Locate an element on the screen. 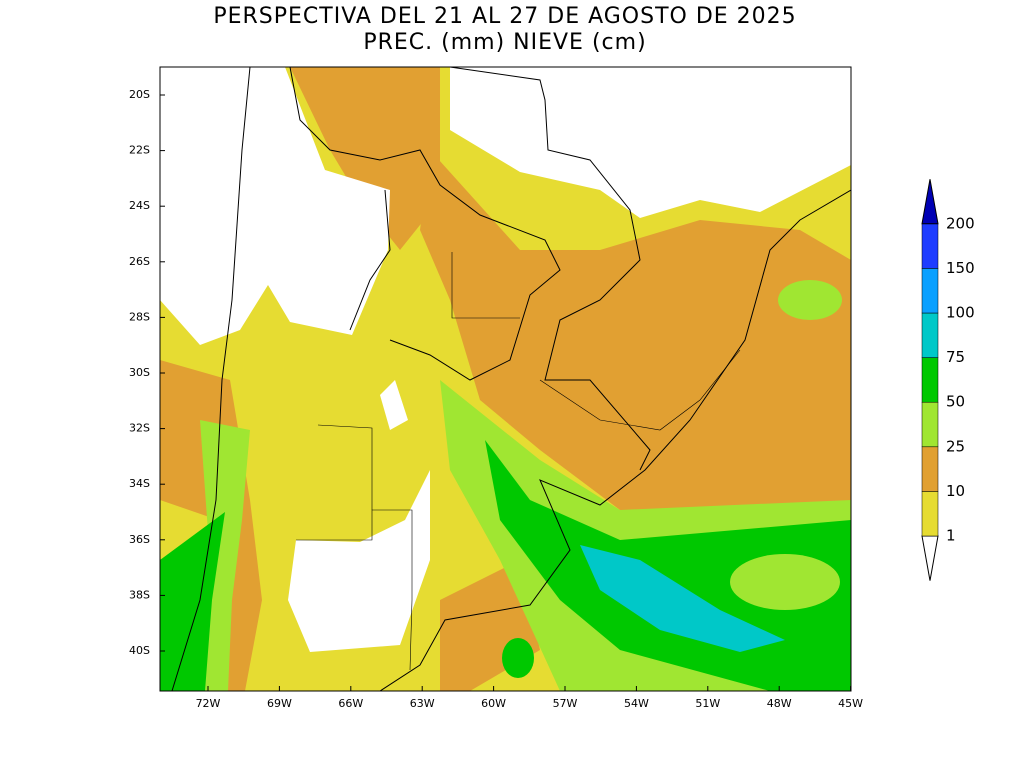  lon-label: 63W is located at coordinates (422, 703).